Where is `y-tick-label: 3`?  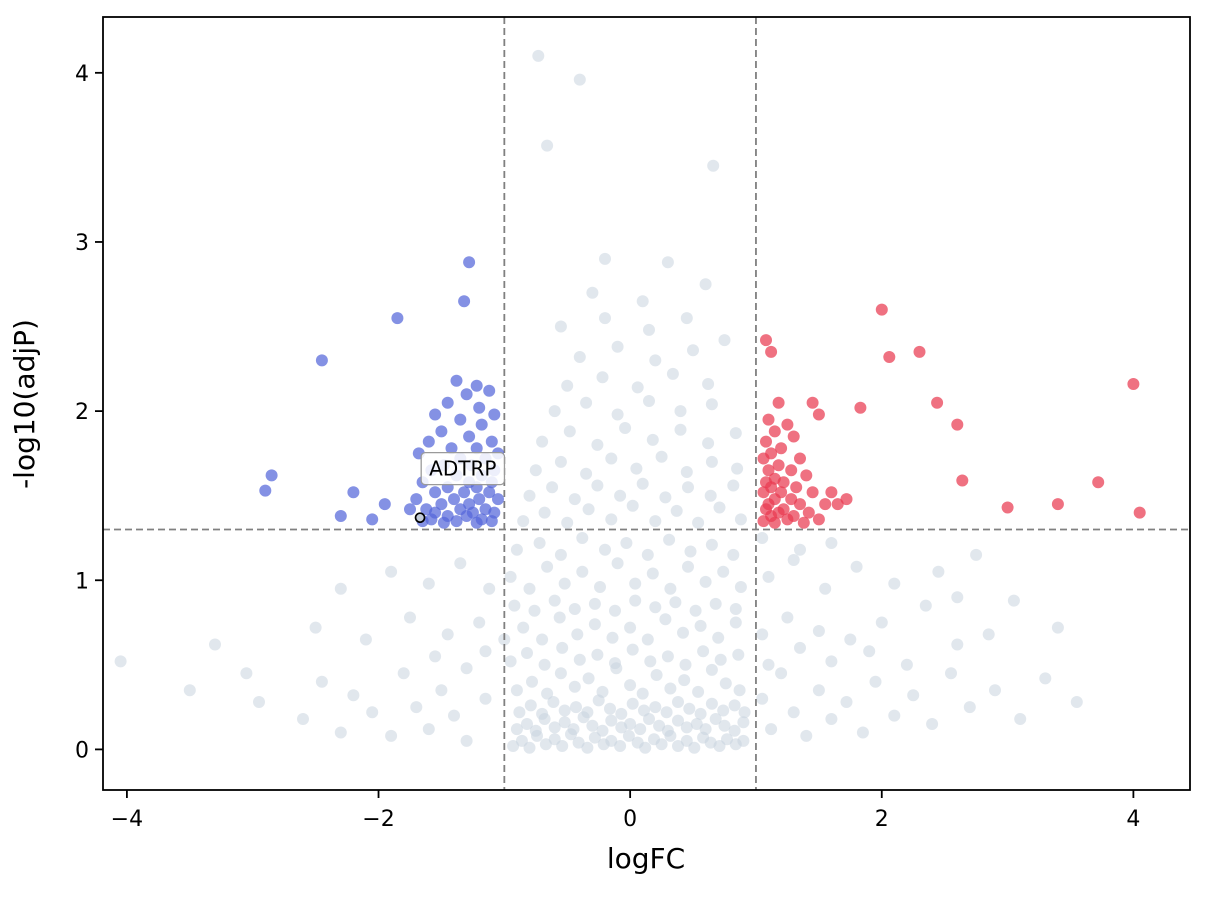 y-tick-label: 3 is located at coordinates (82, 243).